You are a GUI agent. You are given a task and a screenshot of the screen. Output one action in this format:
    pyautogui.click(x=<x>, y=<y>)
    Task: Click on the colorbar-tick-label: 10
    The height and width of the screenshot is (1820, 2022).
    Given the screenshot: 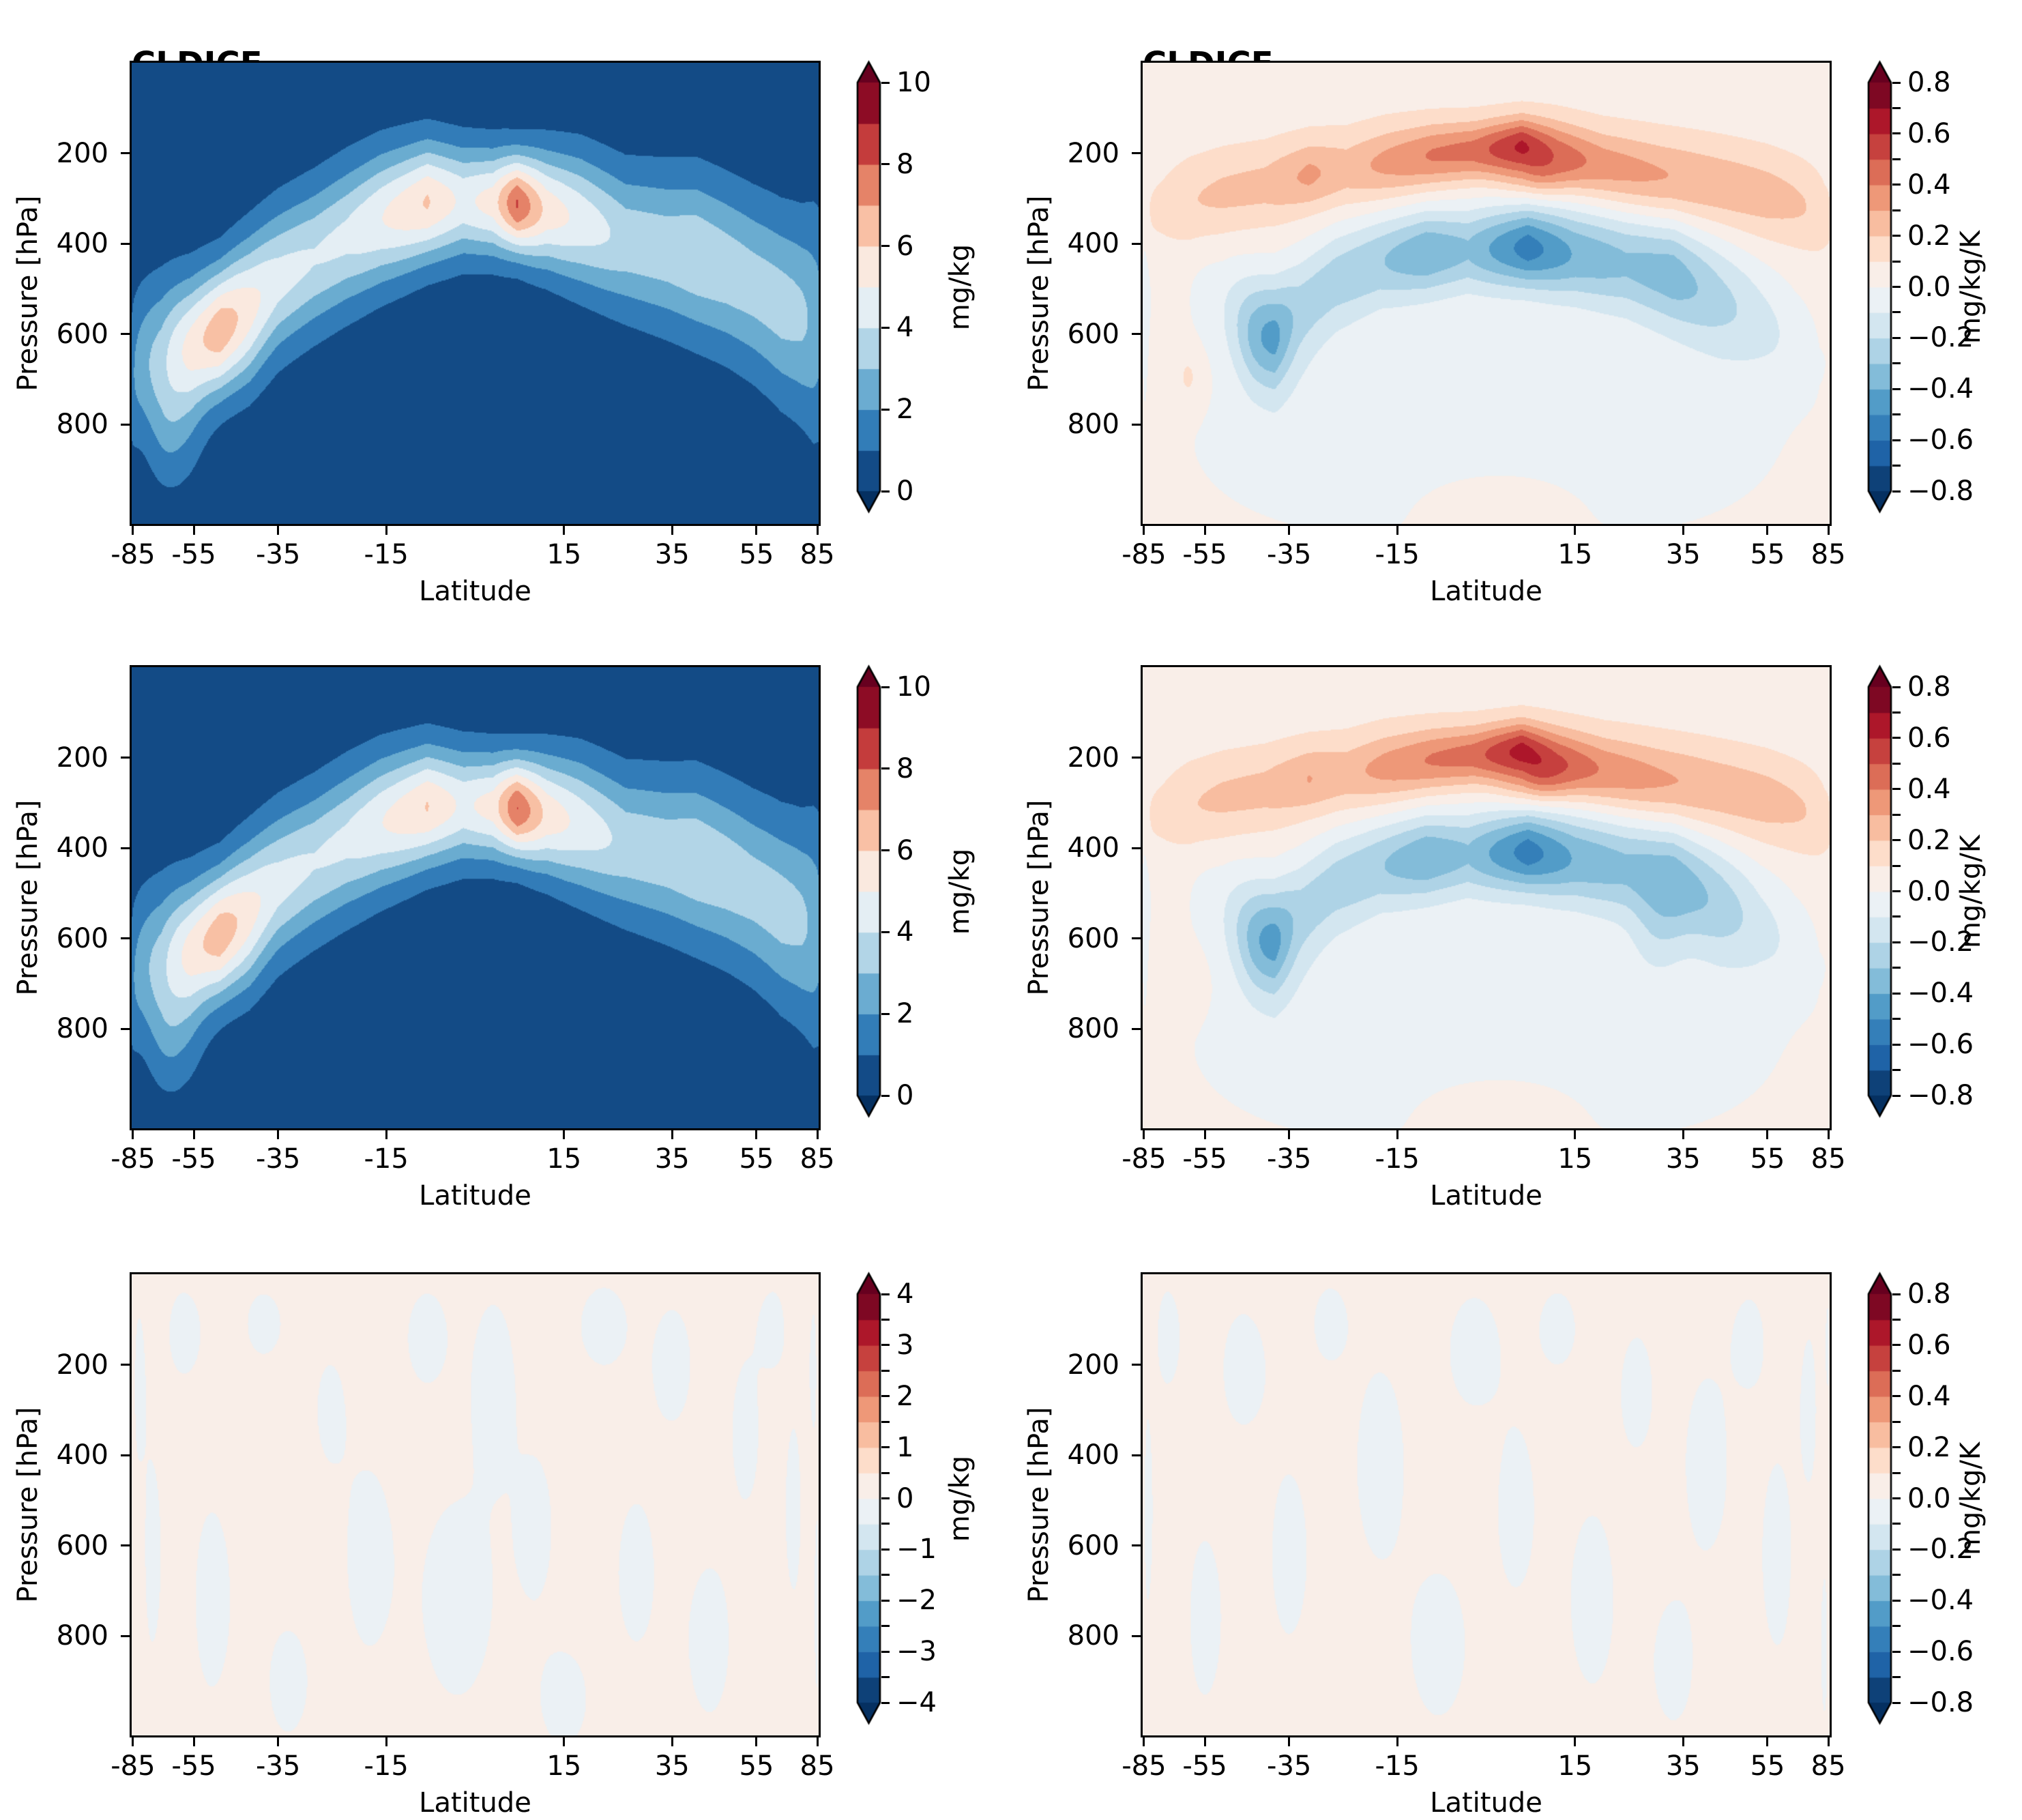 What is the action you would take?
    pyautogui.click(x=914, y=687)
    